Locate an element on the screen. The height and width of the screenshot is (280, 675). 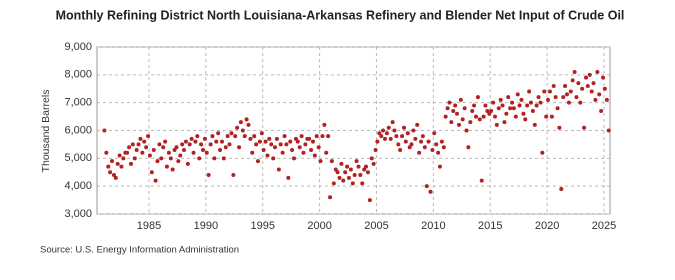
y-tick-label: 3,000 is located at coordinates (78, 214).